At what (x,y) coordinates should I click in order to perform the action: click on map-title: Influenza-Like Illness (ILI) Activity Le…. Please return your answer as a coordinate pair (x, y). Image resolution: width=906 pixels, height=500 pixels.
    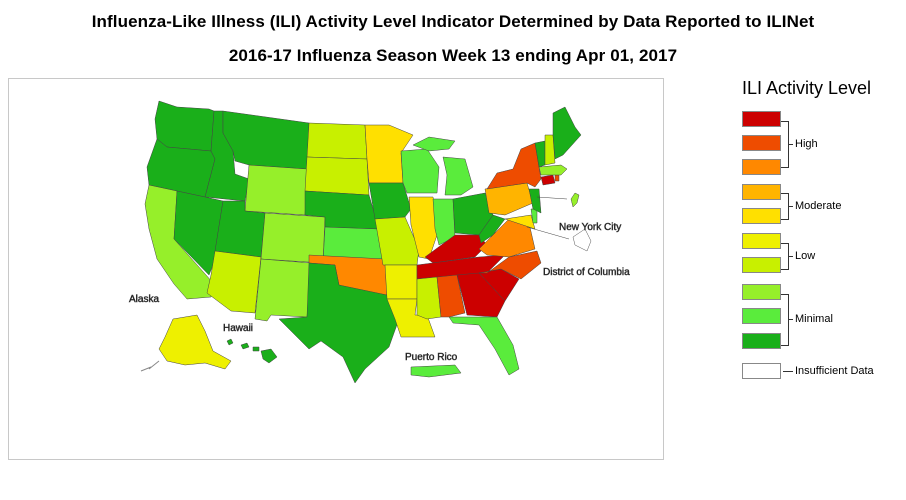
    Looking at the image, I should click on (453, 21).